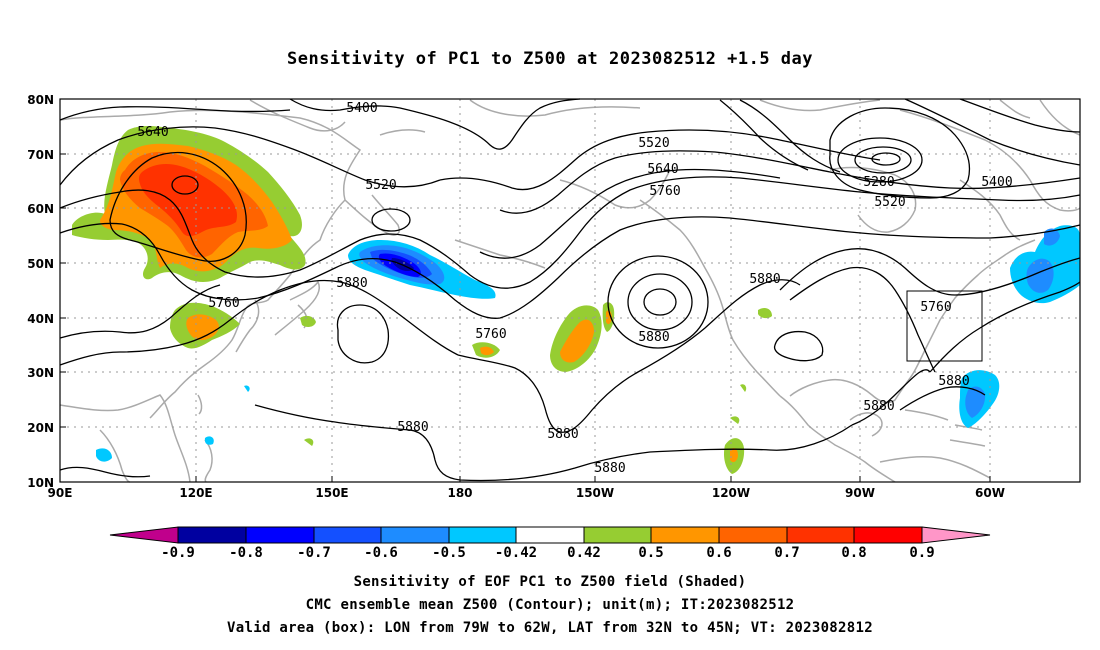 The image size is (1100, 650). What do you see at coordinates (331, 493) in the screenshot?
I see `lon-label-150e: 150E` at bounding box center [331, 493].